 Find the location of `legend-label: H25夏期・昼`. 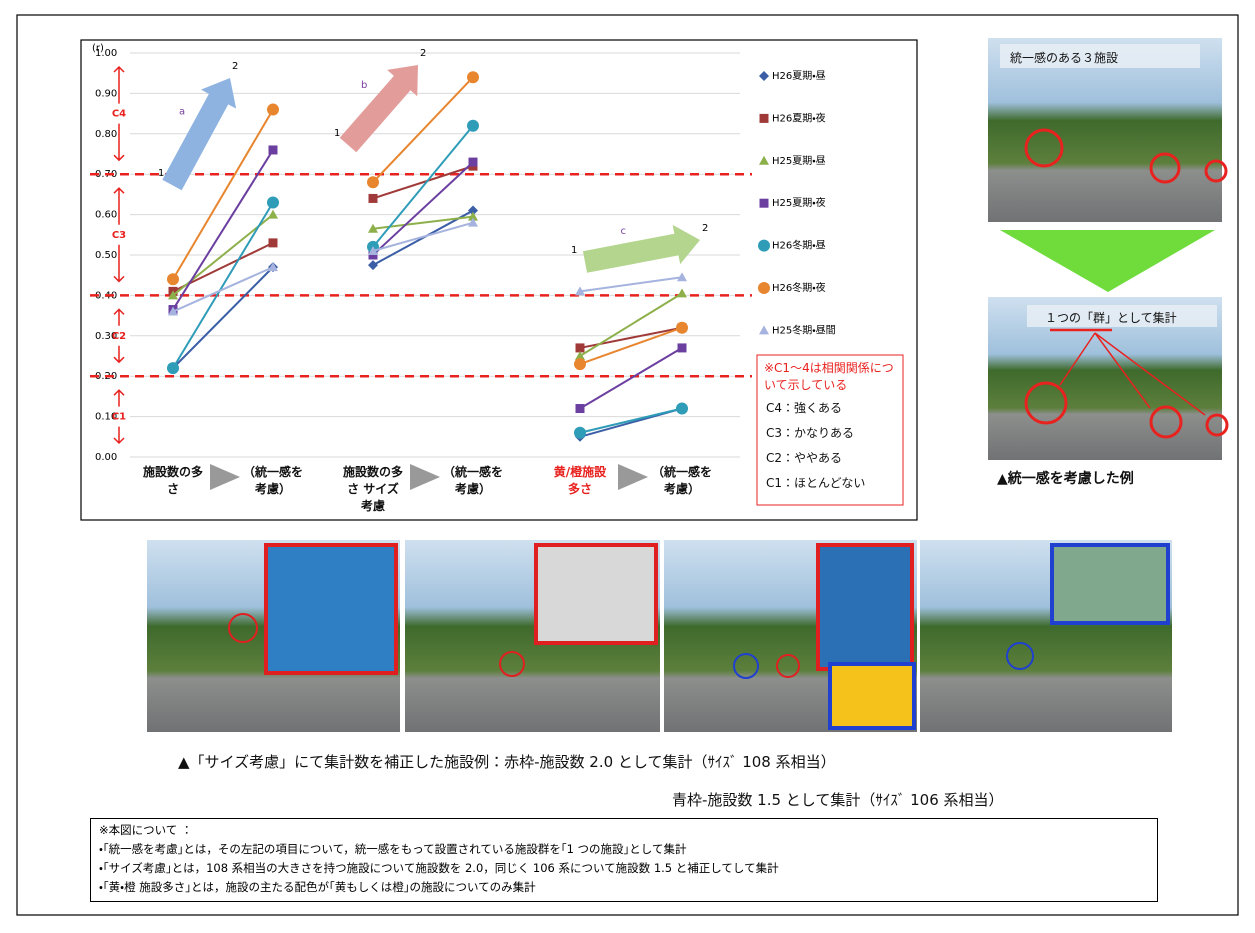

legend-label: H25夏期・昼 is located at coordinates (799, 161).